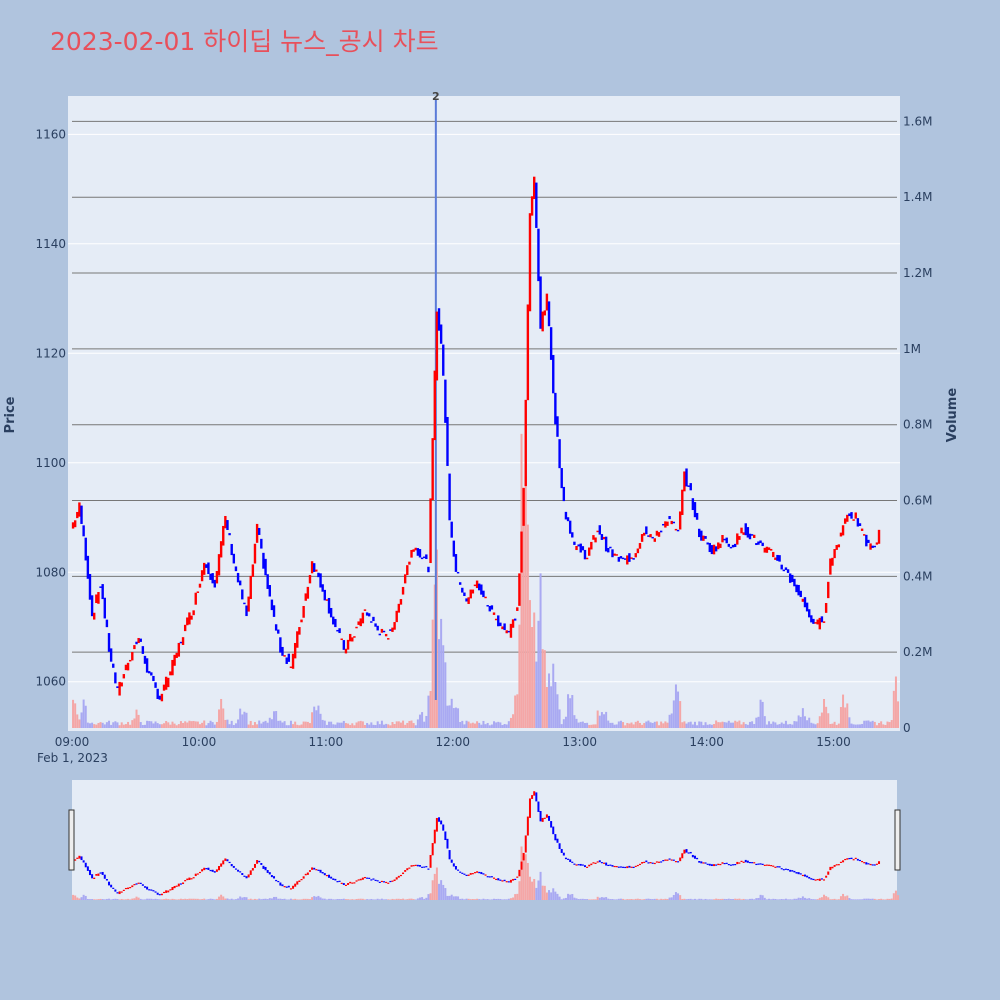 The image size is (1000, 1000). What do you see at coordinates (453, 742) in the screenshot?
I see `time-axis: 09:00 10:00 11:00 12:00 13:00 14:00 15:00` at bounding box center [453, 742].